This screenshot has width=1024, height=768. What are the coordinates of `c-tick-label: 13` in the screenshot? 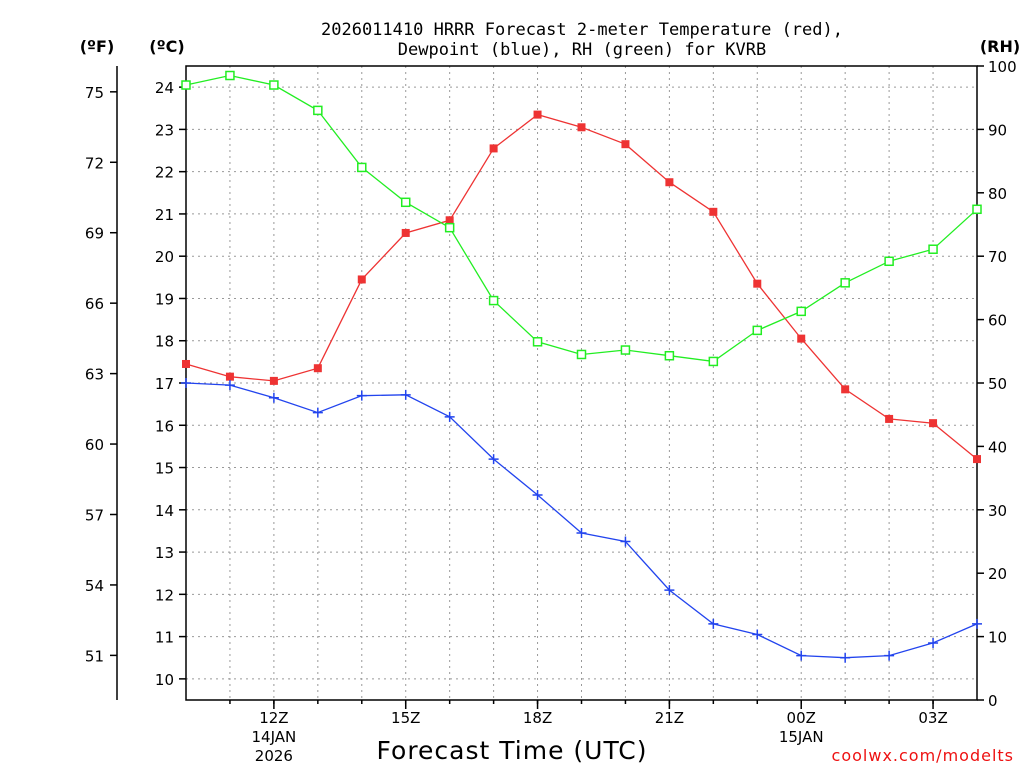 It's located at (164, 553).